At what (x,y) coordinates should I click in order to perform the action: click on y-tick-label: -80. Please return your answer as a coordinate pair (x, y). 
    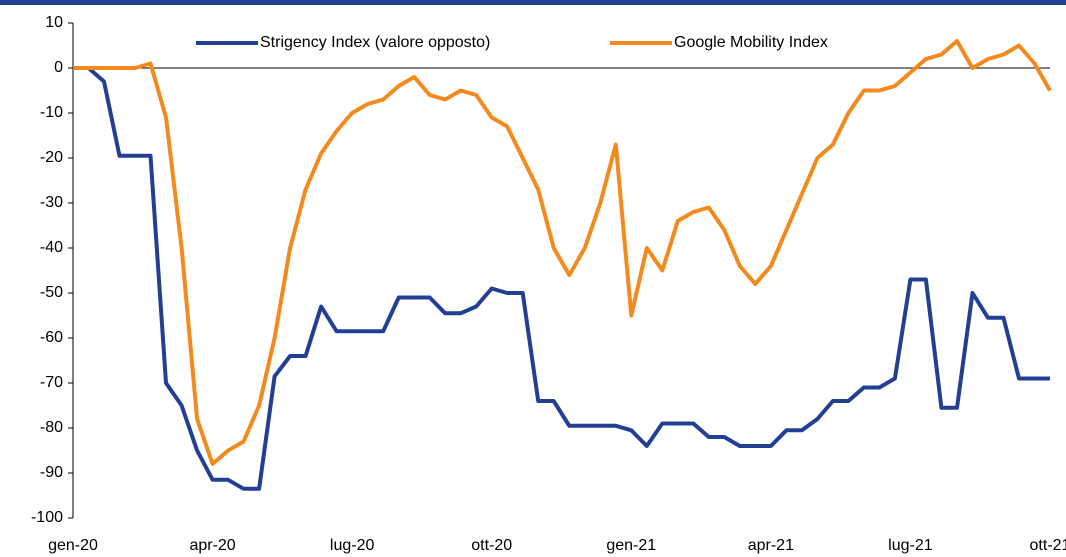
    Looking at the image, I should click on (51, 427).